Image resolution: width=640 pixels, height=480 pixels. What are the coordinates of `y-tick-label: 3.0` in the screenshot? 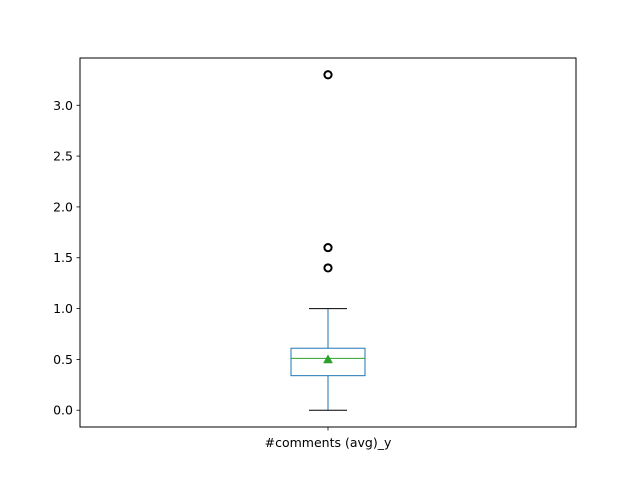 It's located at (63, 105).